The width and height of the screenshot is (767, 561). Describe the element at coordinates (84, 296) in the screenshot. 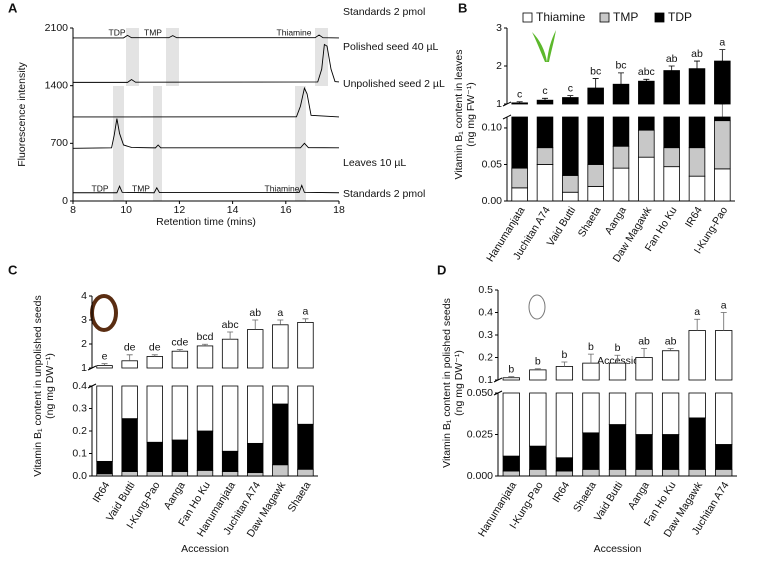

I see `y-tick-label: 4` at that location.